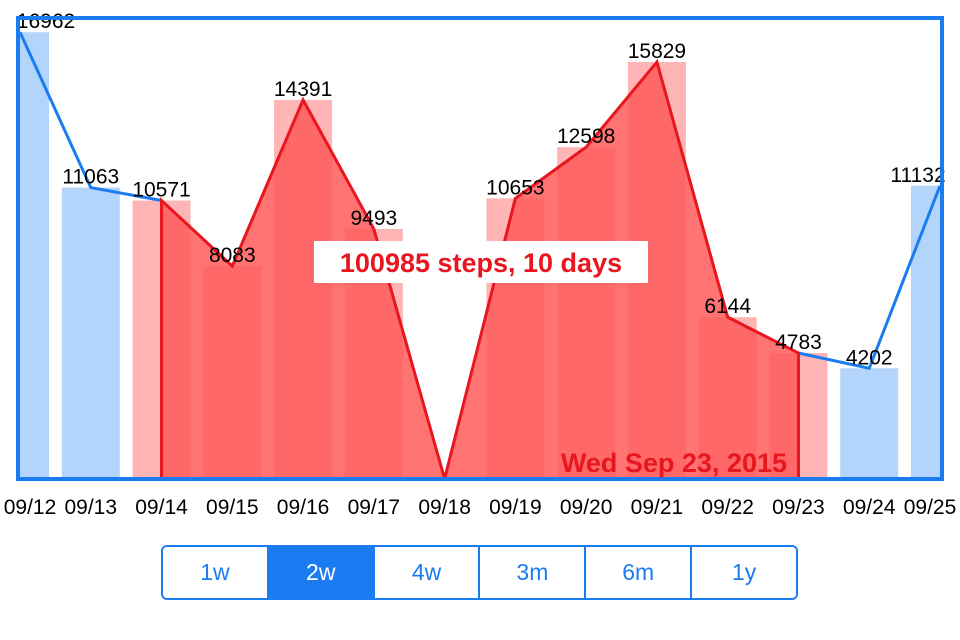  Describe the element at coordinates (657, 507) in the screenshot. I see `x-tick-09/21: 09/21` at that location.